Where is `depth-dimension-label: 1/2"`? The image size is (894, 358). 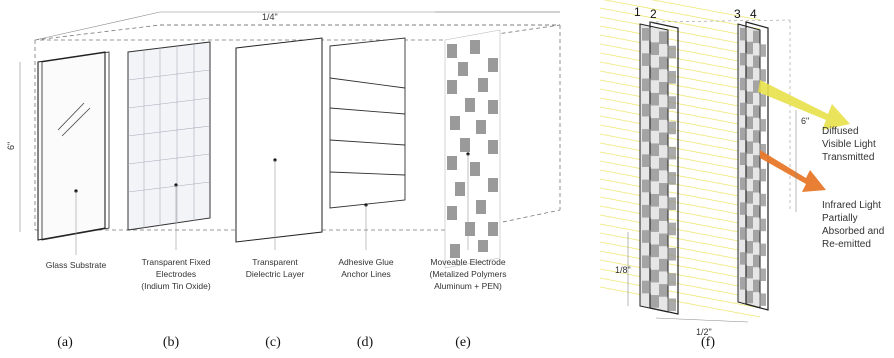
depth-dimension-label: 1/2" is located at coordinates (704, 332).